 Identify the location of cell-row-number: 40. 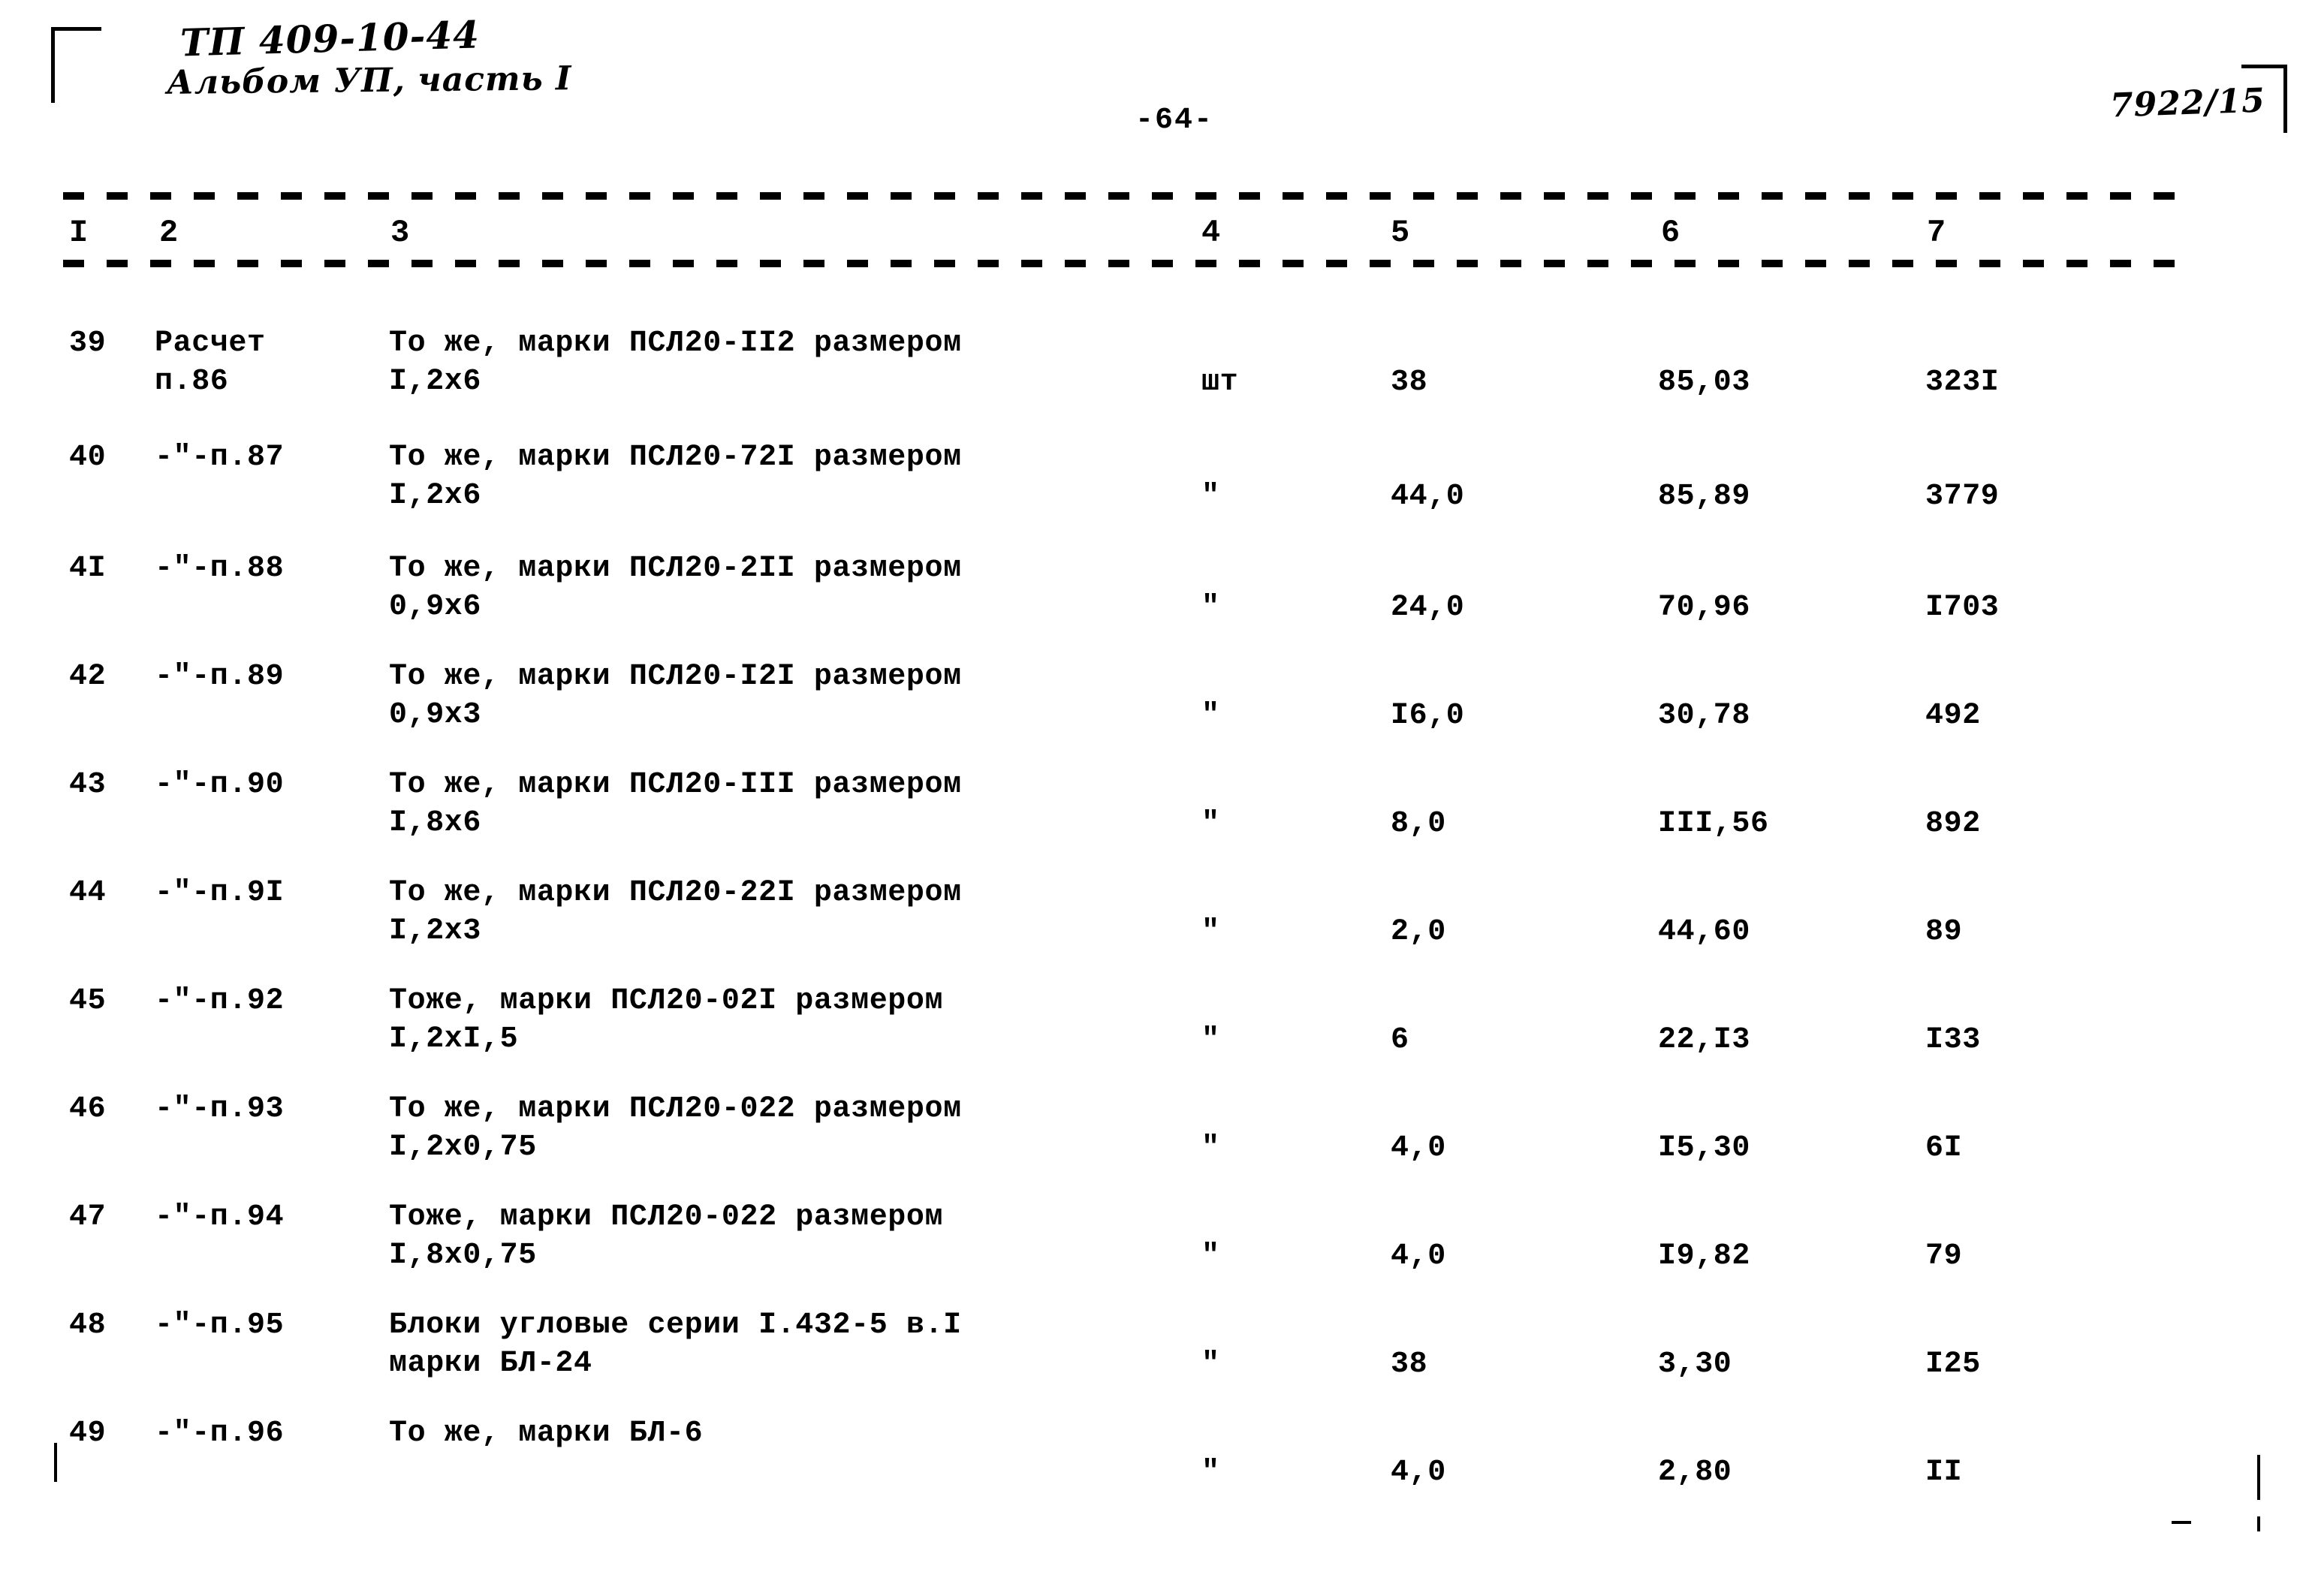
(88, 457).